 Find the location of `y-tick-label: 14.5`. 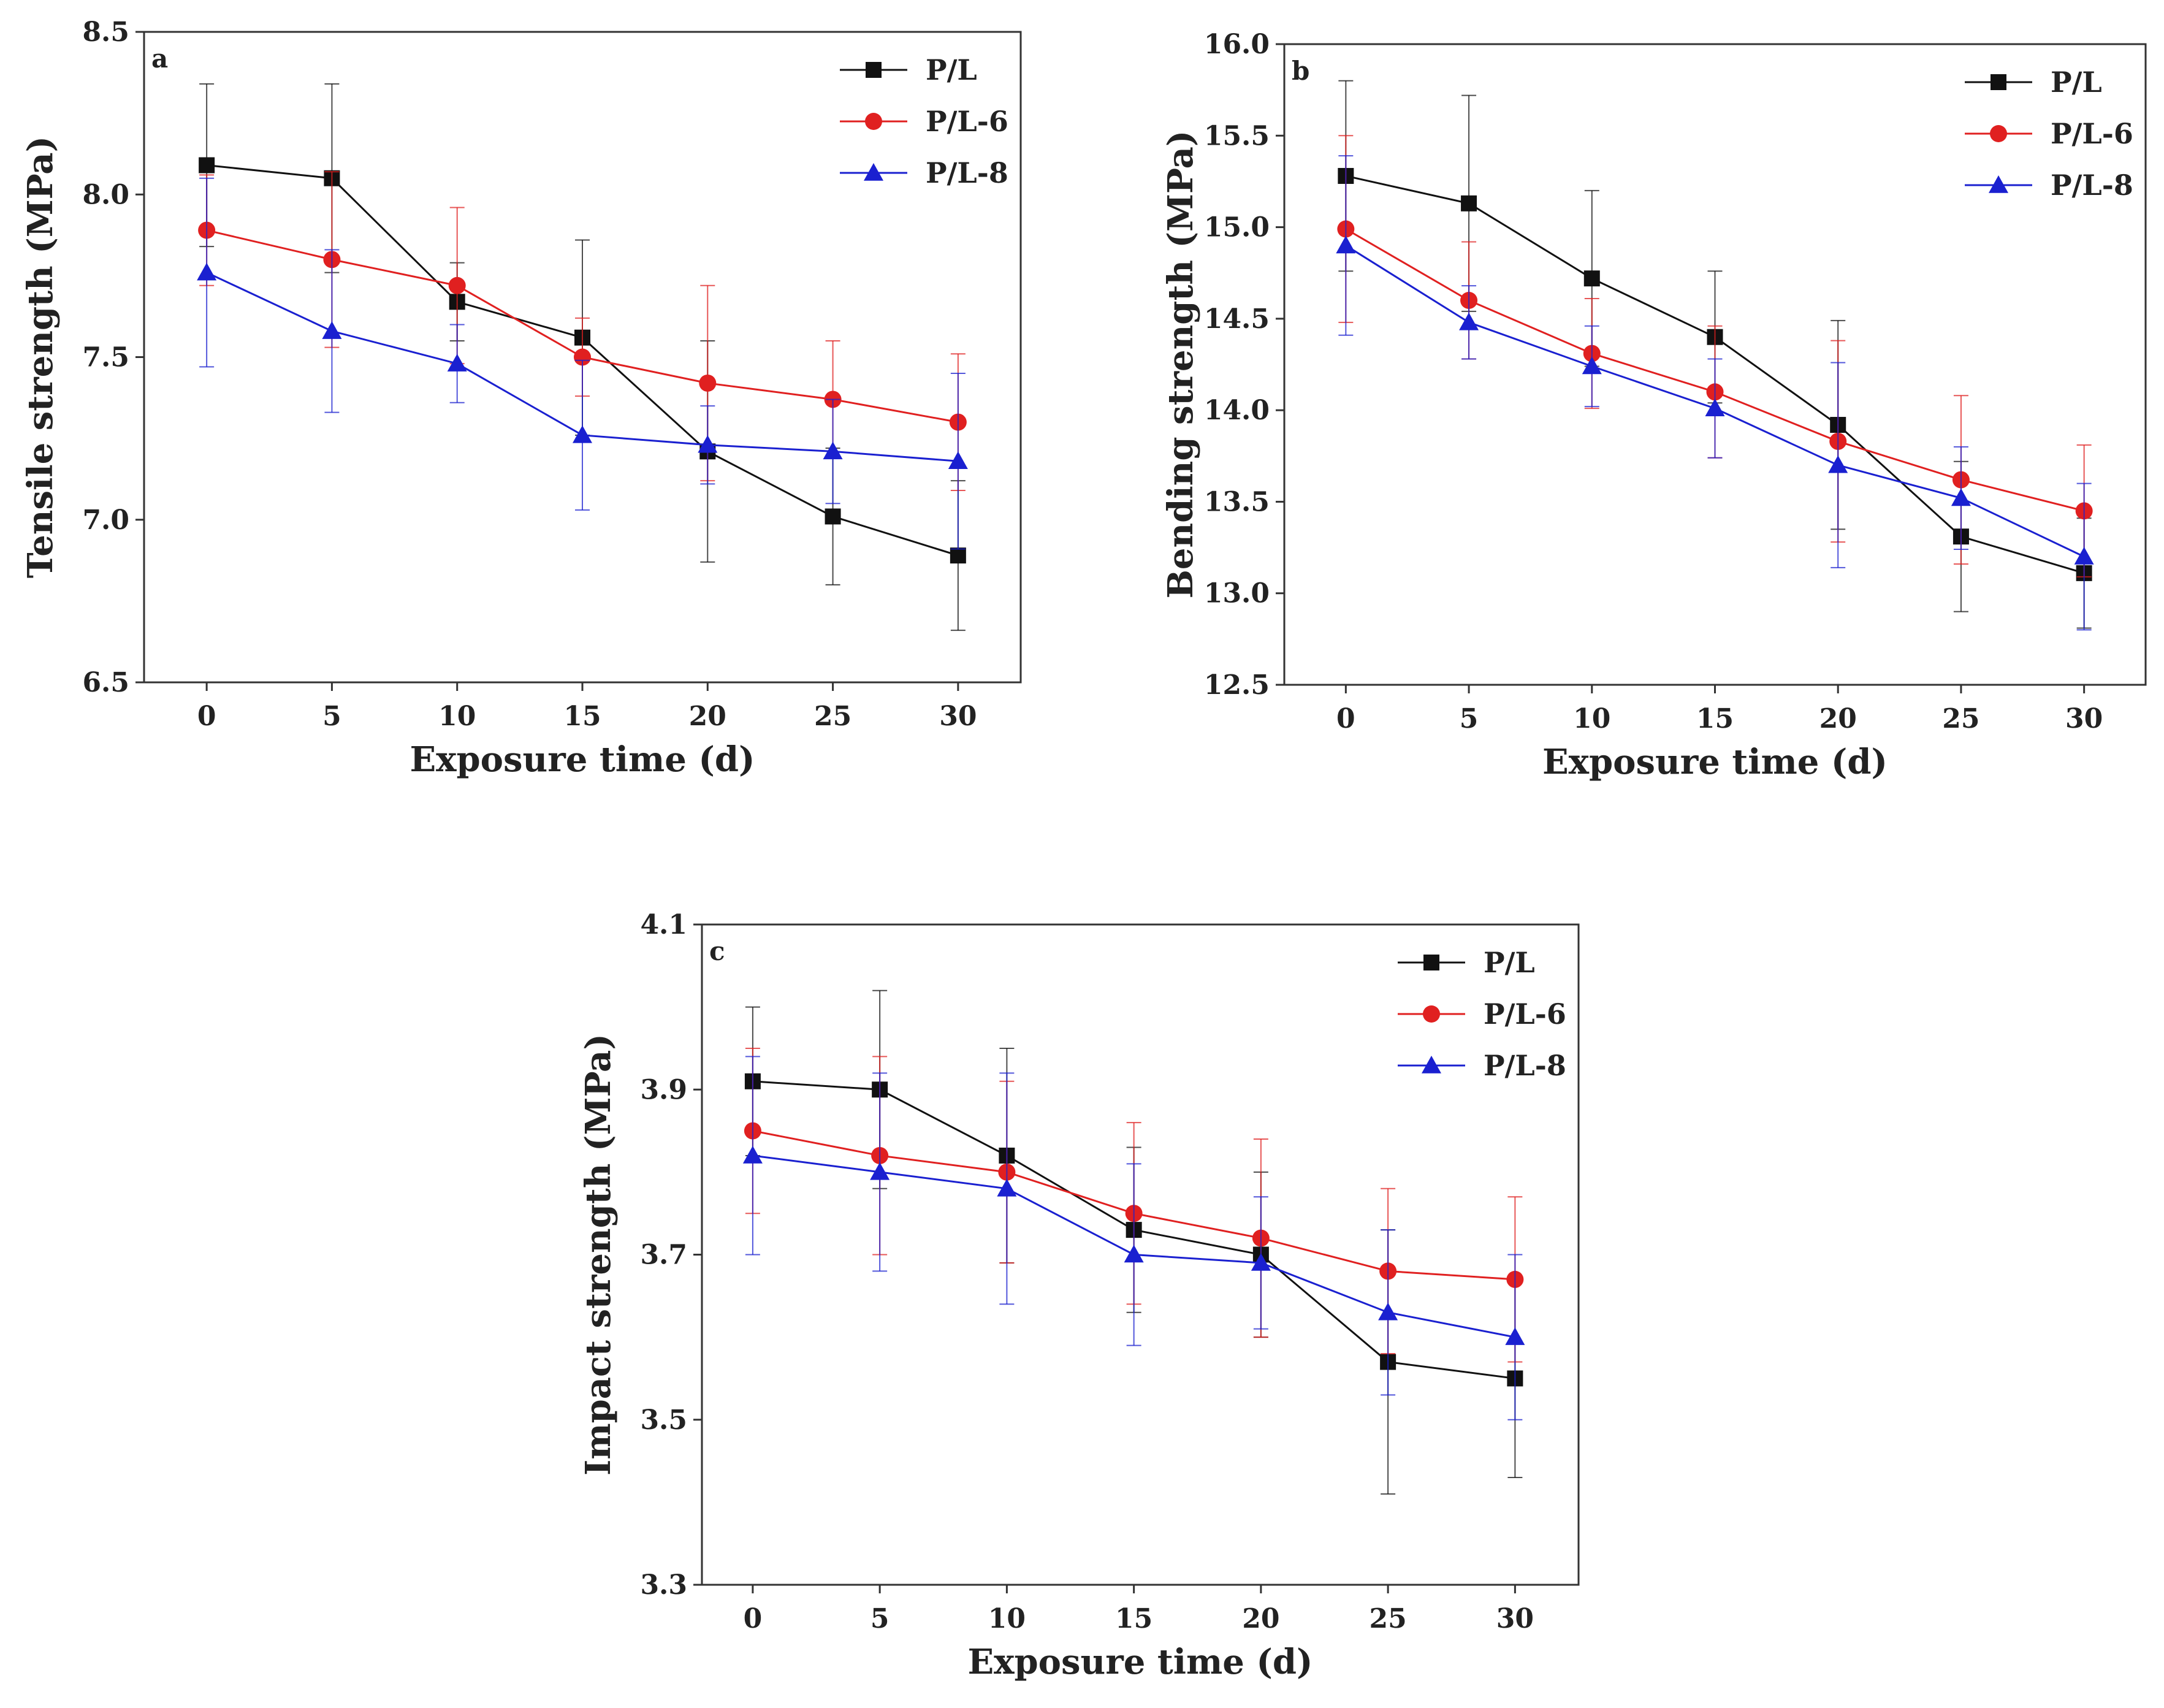

y-tick-label: 14.5 is located at coordinates (1237, 319).